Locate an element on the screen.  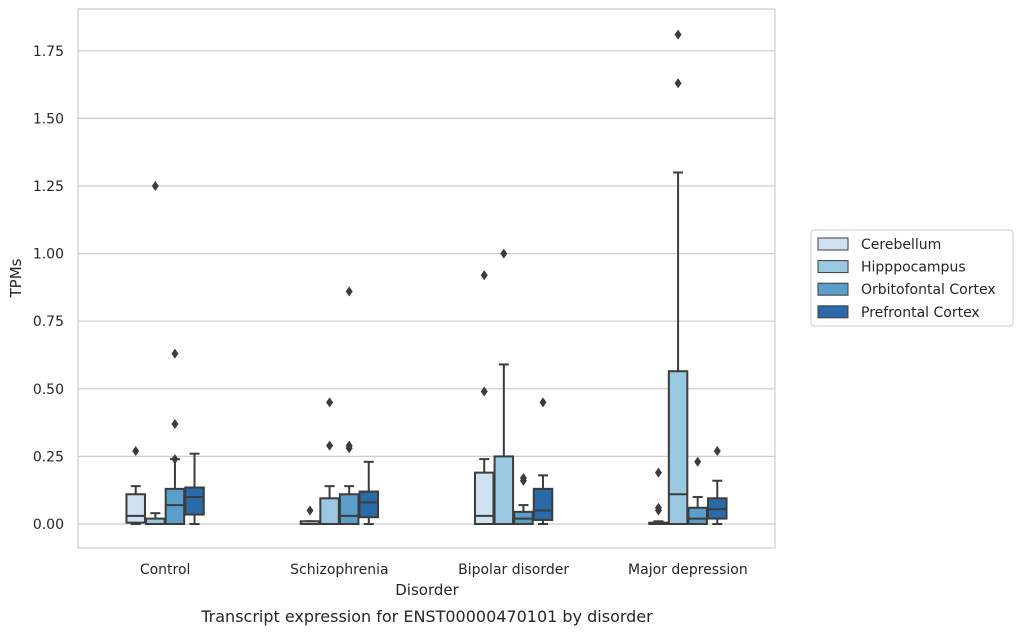
legend-label: Orbitofontal Cortex is located at coordinates (928, 290).